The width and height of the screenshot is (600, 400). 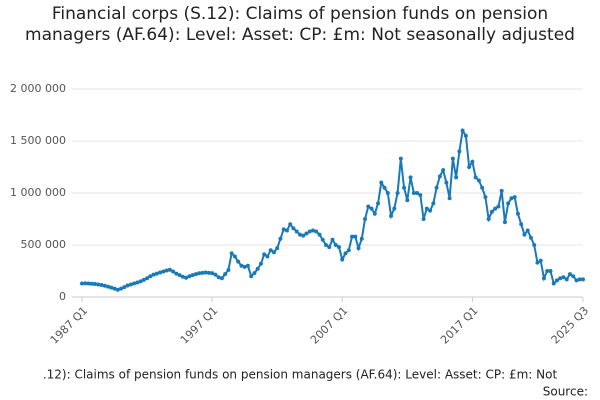 What do you see at coordinates (38, 192) in the screenshot?
I see `y-tick-label: 1 000 000` at bounding box center [38, 192].